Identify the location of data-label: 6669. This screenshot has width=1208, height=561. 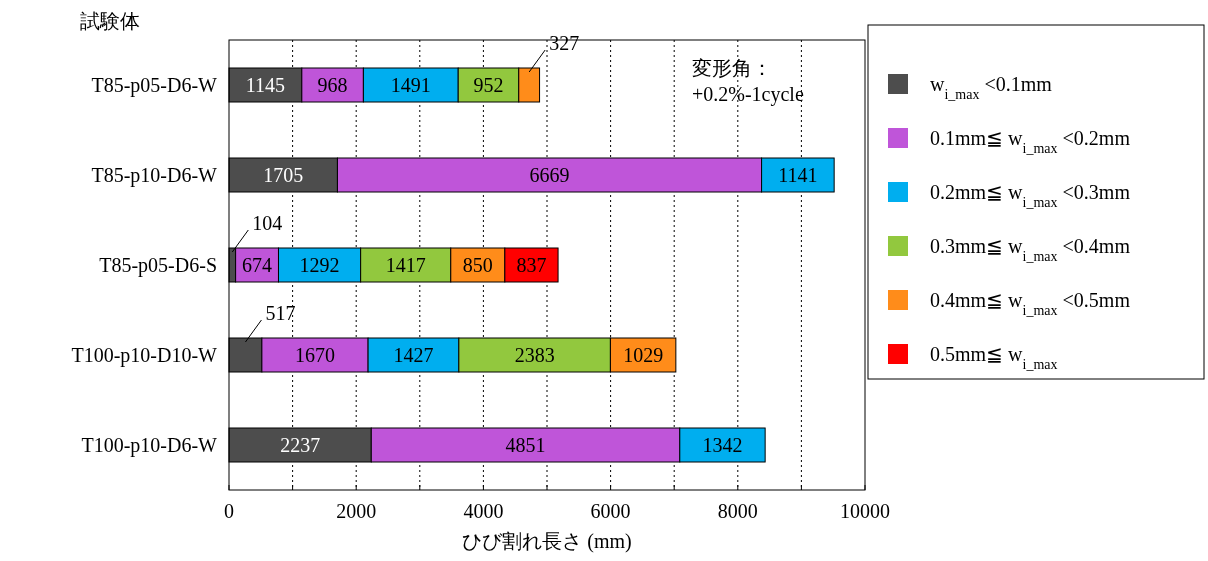
(549, 175).